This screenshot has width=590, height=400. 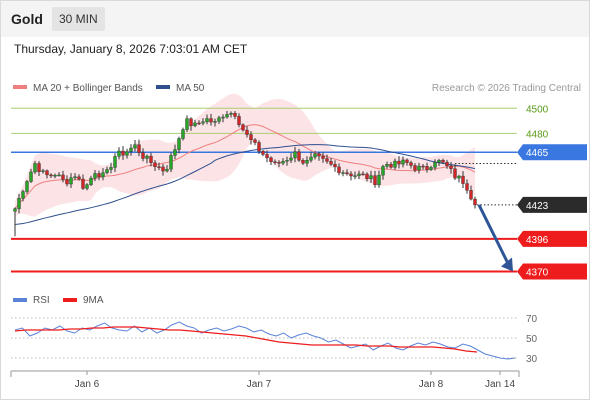 What do you see at coordinates (500, 384) in the screenshot?
I see `x-tick-label: Jan 14` at bounding box center [500, 384].